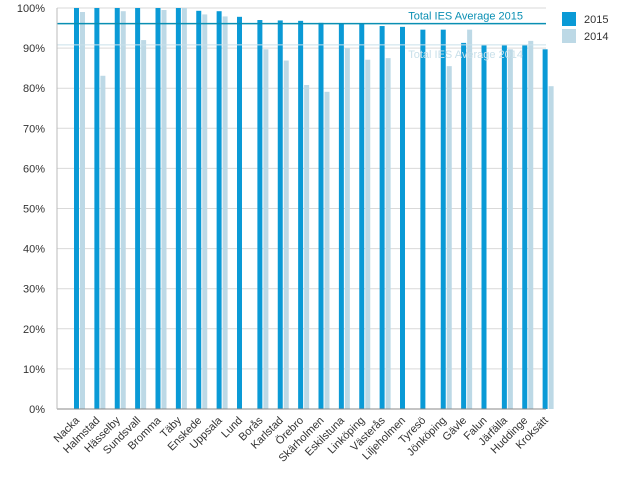 This screenshot has height=479, width=632. What do you see at coordinates (34, 370) in the screenshot?
I see `y-tick-label: 10%` at bounding box center [34, 370].